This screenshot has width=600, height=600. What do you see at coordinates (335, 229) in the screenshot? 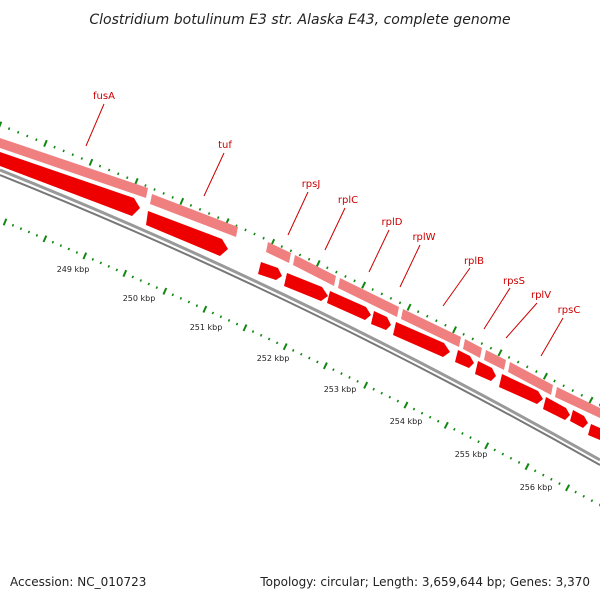
I see `leader-rplC` at bounding box center [335, 229].